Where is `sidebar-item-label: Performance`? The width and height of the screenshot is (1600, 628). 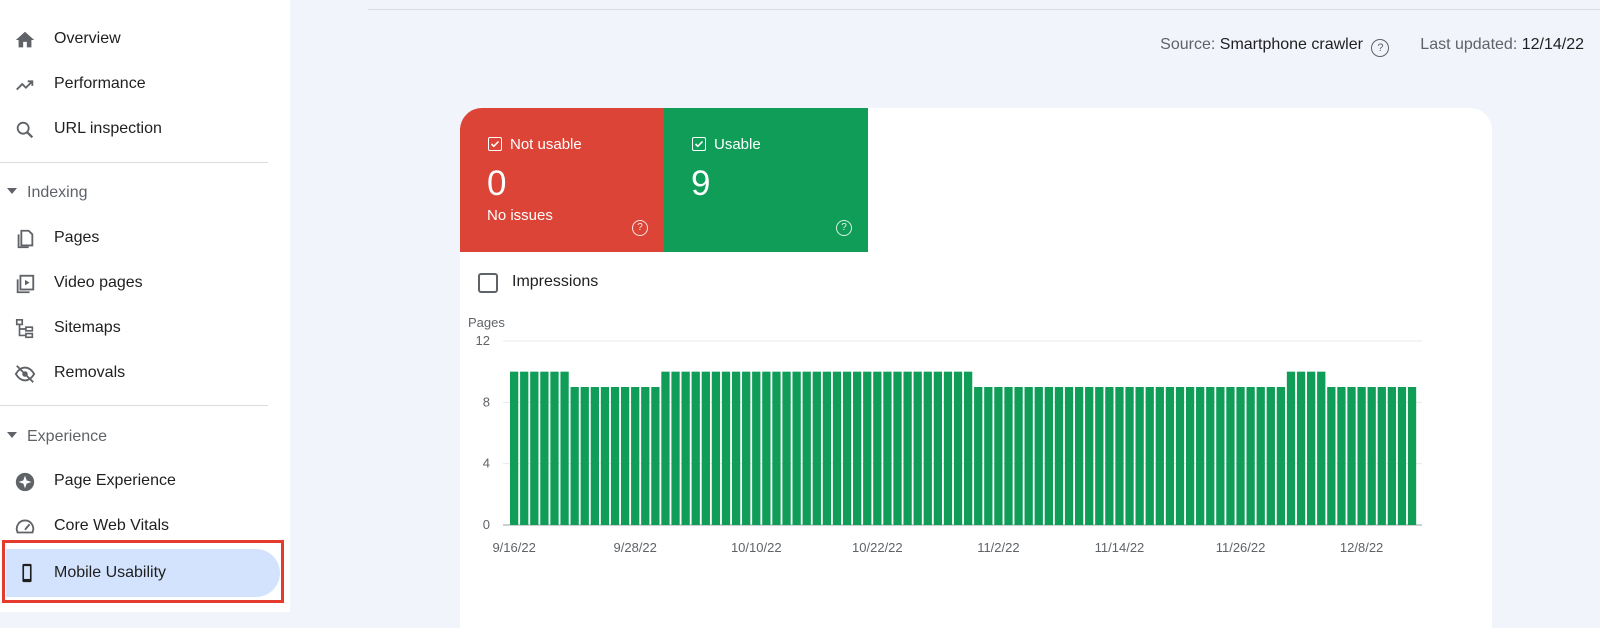
sidebar-item-label: Performance is located at coordinates (100, 83).